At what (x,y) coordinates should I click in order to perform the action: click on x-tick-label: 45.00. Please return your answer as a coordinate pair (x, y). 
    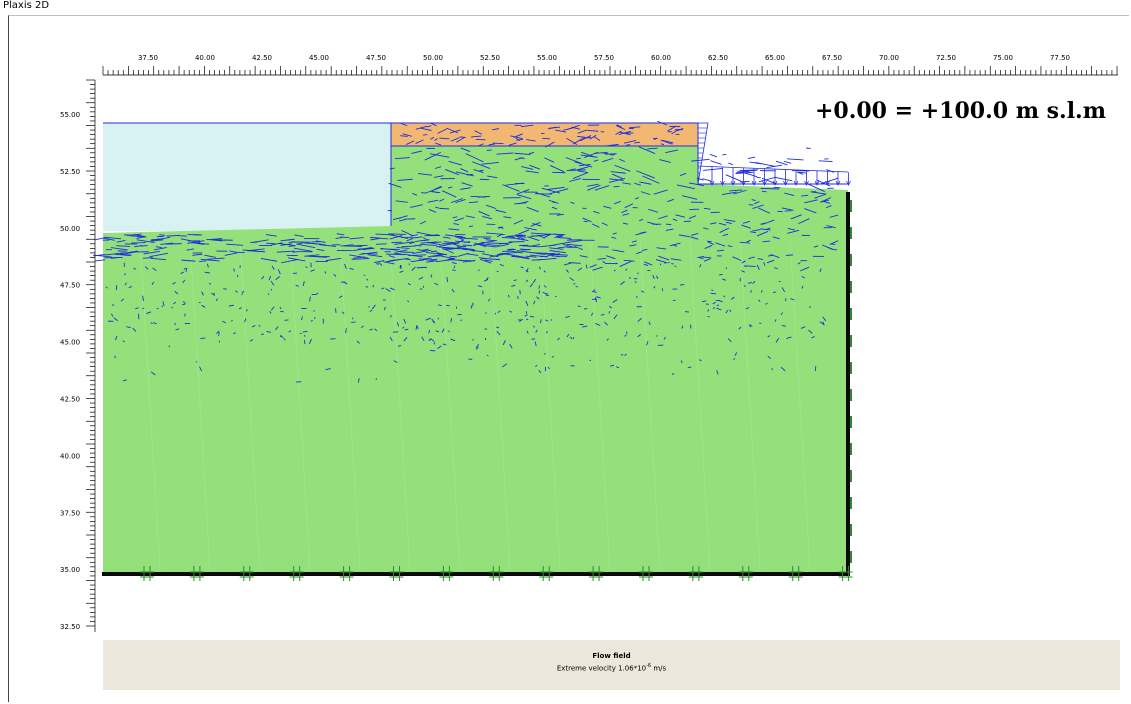
    Looking at the image, I should click on (319, 58).